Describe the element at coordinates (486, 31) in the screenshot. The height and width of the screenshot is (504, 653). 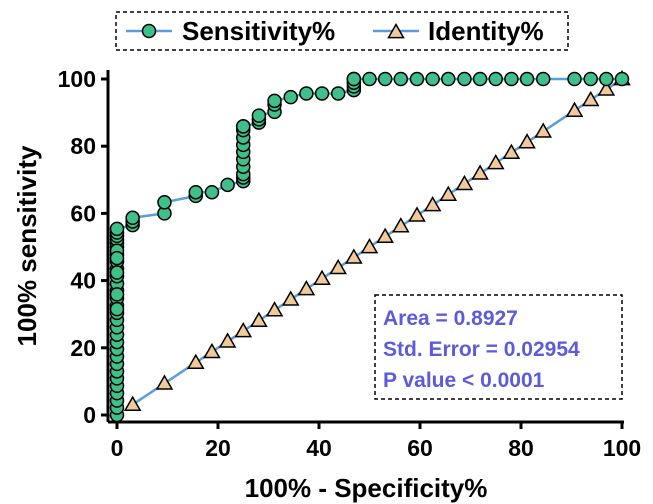
I see `legend-label: Identity%` at that location.